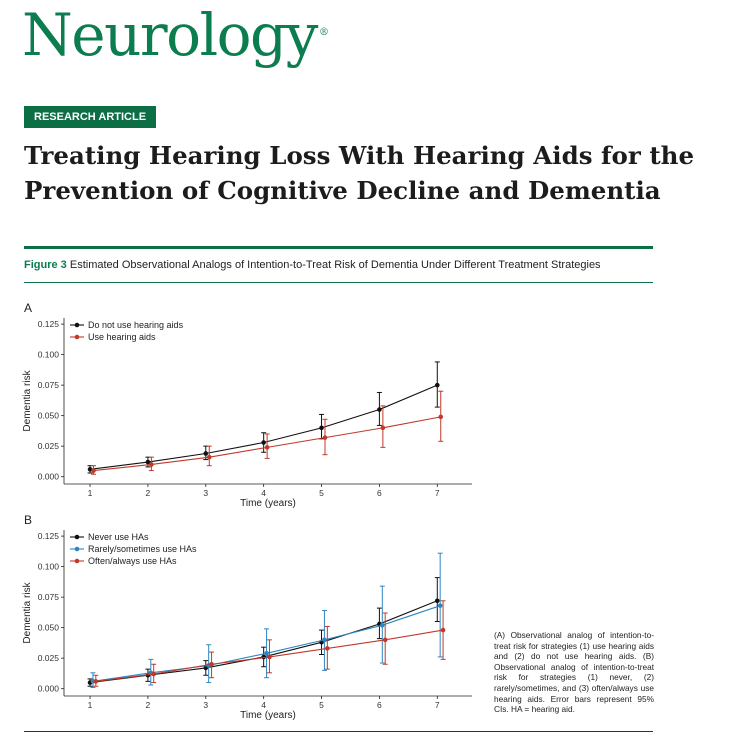  I want to click on panel-label: A, so click(28, 308).